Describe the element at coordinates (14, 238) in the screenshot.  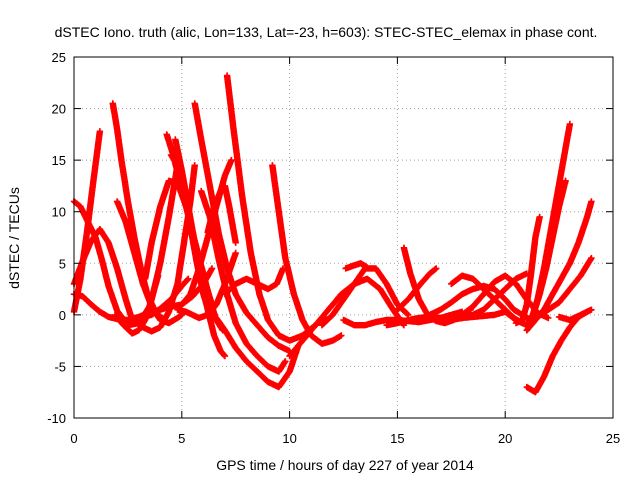
I see `y-axis-title: dSTEC / TECUs` at that location.